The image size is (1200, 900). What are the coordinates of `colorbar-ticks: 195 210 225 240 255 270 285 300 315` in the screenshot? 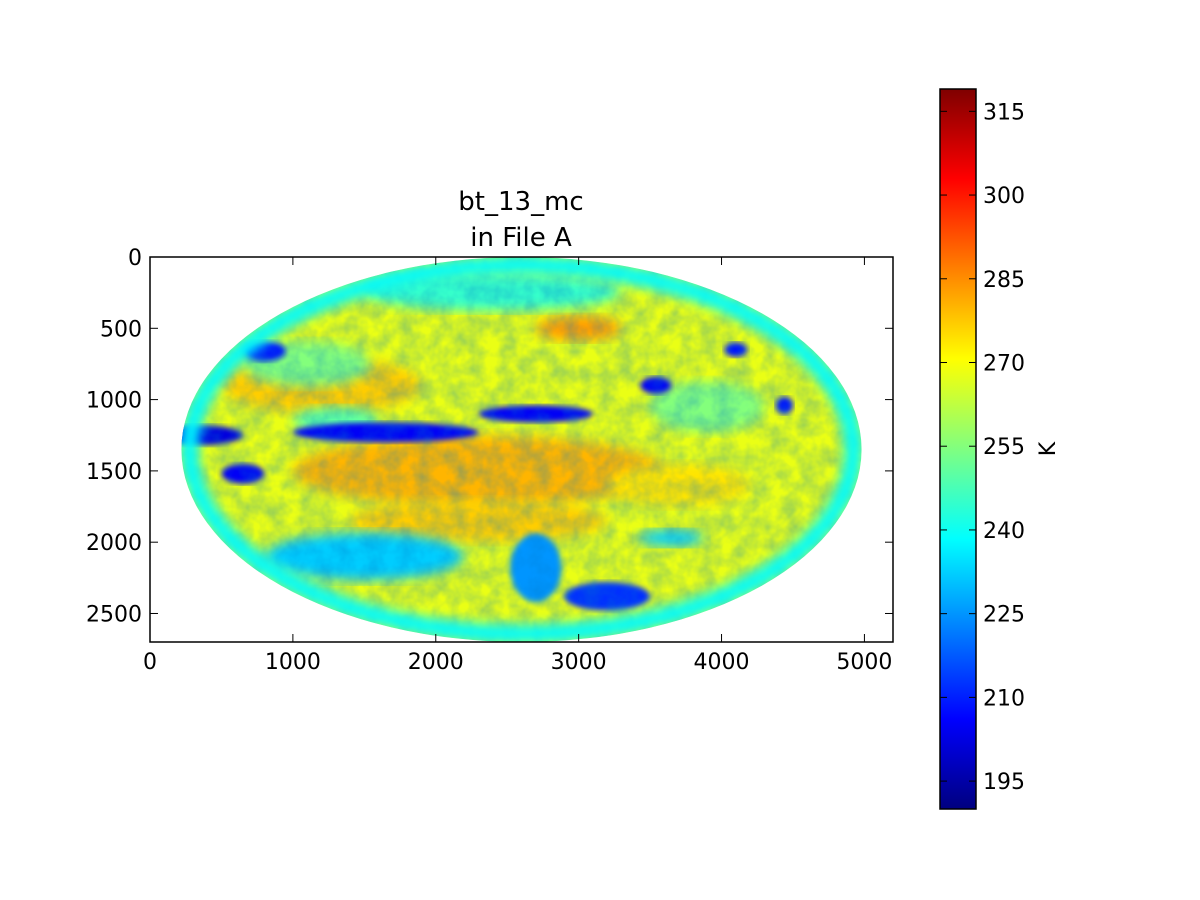 It's located at (982, 447).